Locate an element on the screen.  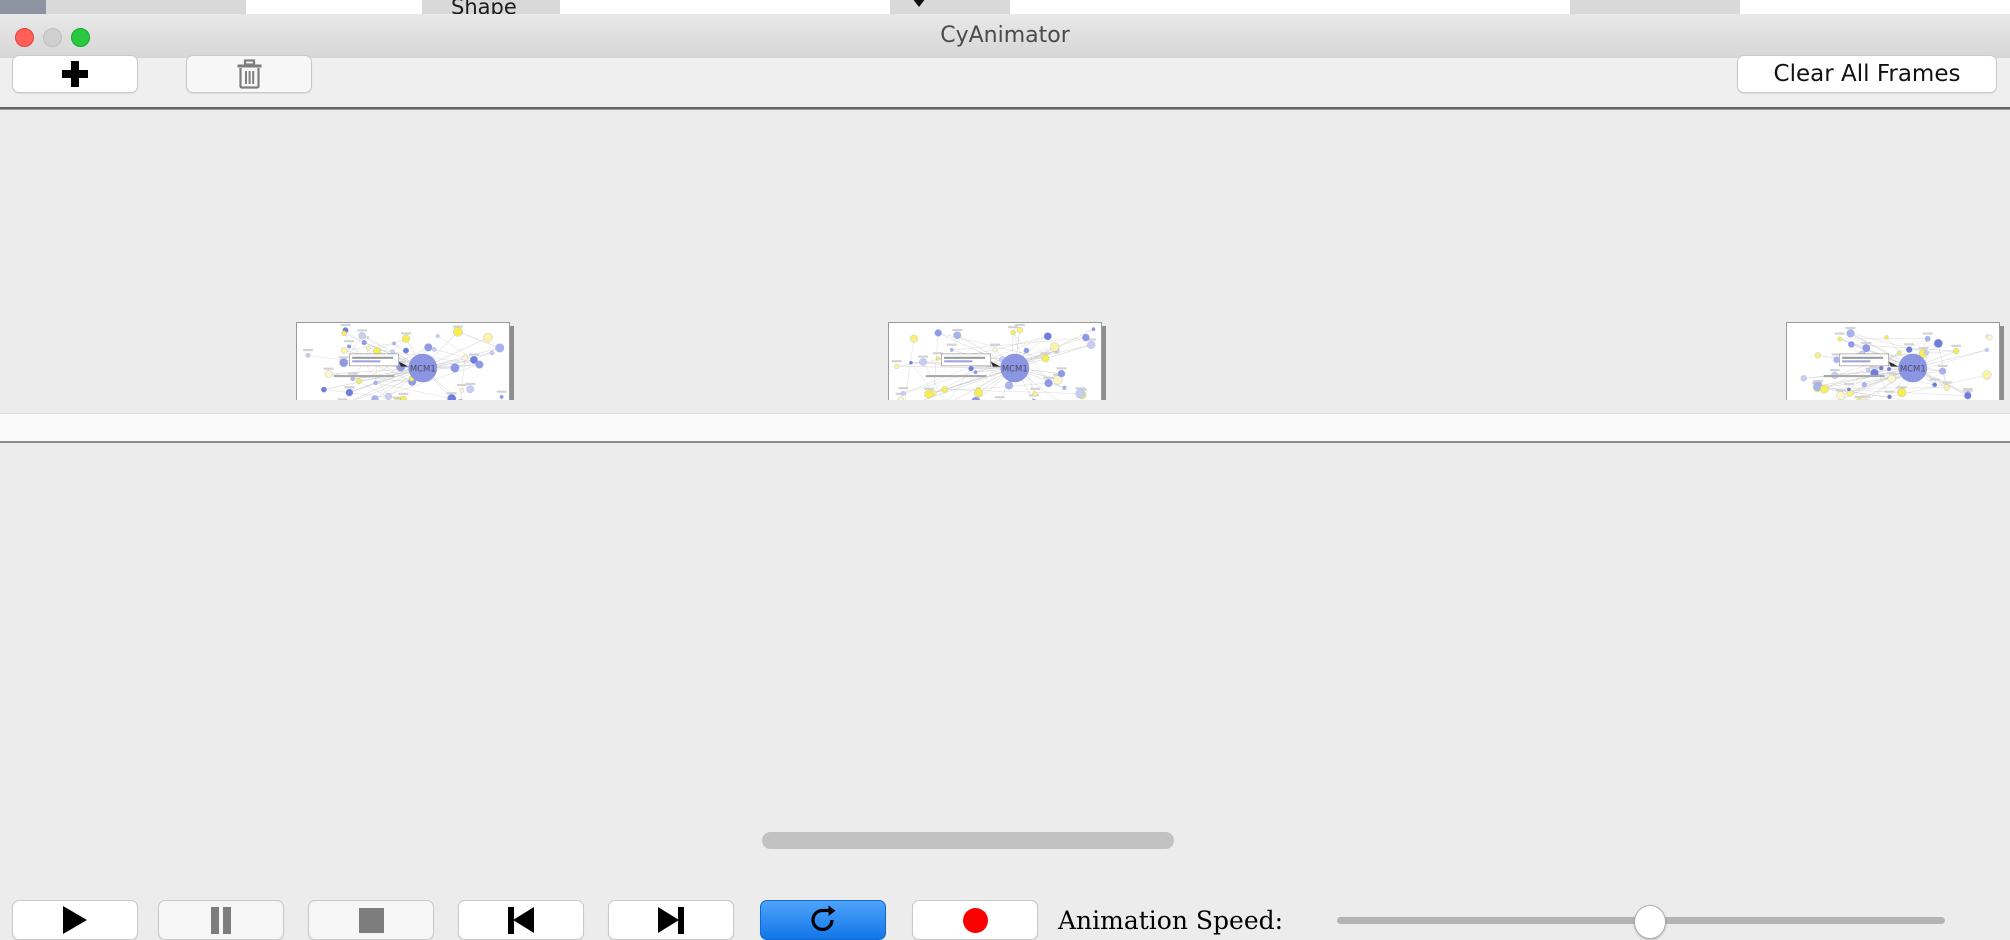
pause-button is located at coordinates (221, 920).